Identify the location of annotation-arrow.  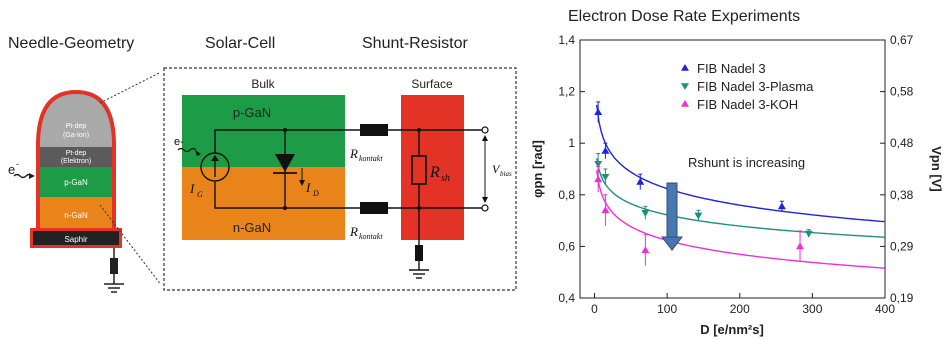
(672, 216).